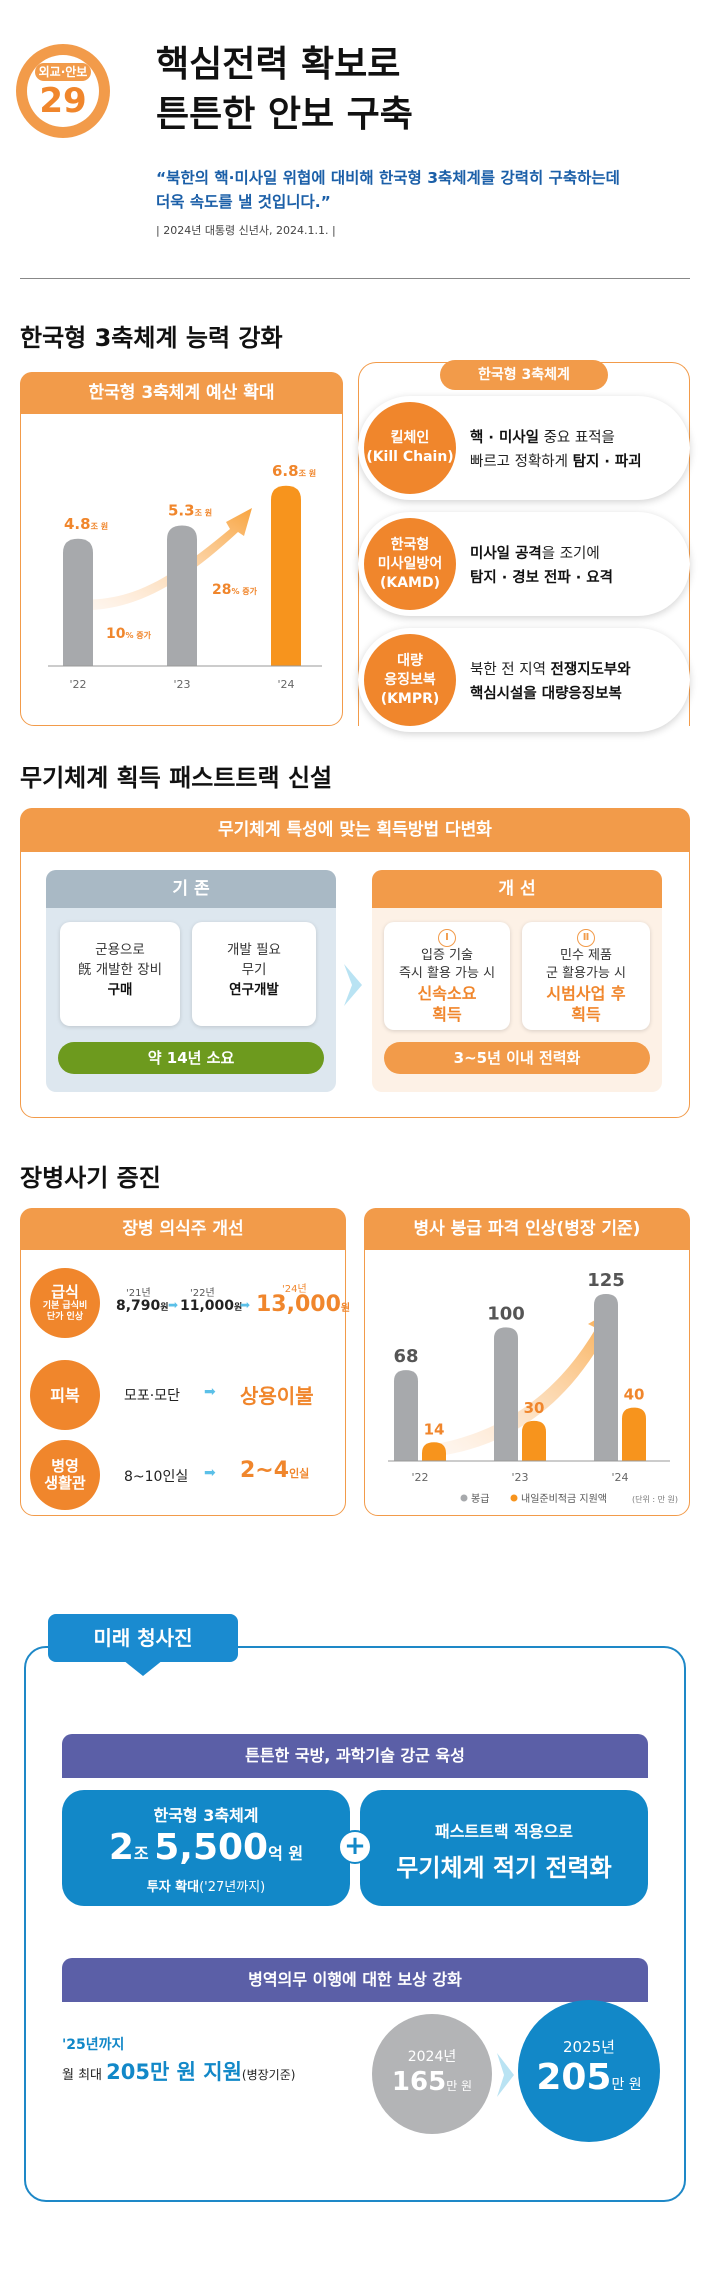 Image resolution: width=710 pixels, height=2289 pixels. I want to click on support-period: '25년까지, so click(93, 2045).